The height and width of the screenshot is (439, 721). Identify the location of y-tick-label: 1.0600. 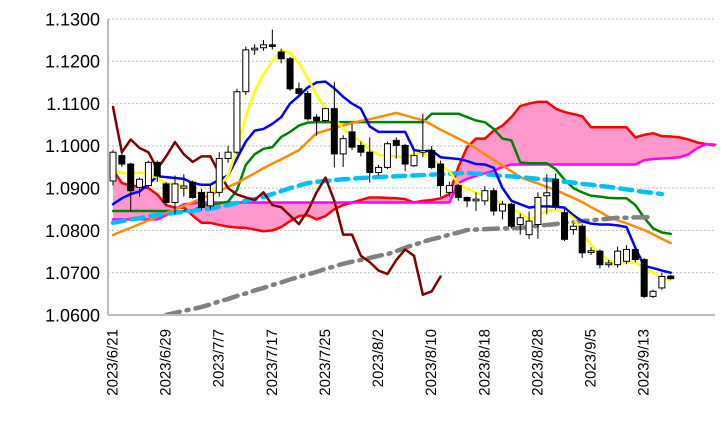
(72, 315).